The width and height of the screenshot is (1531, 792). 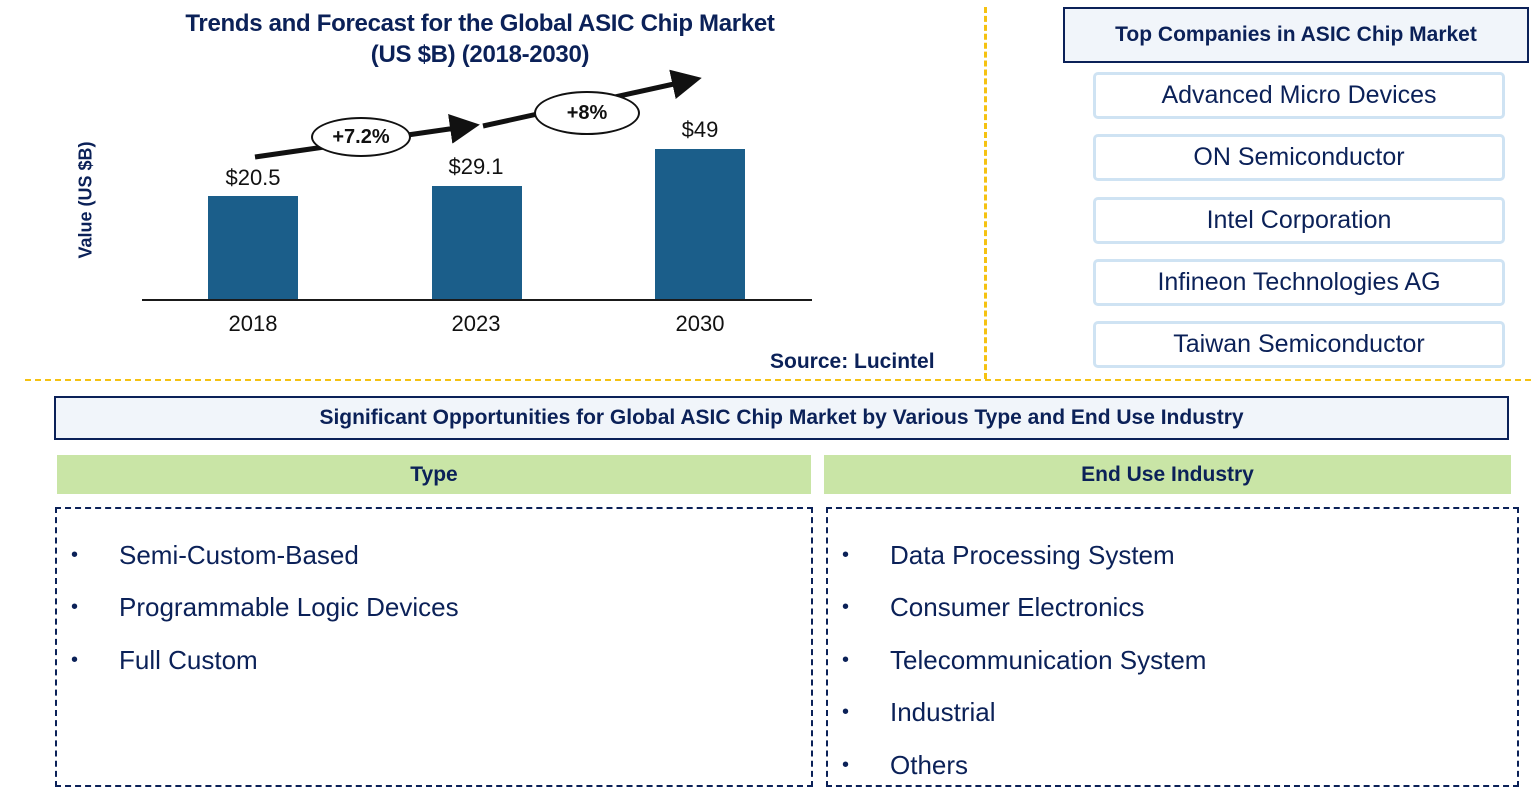 I want to click on list-item: • Telecommunication System, so click(x=1172, y=660).